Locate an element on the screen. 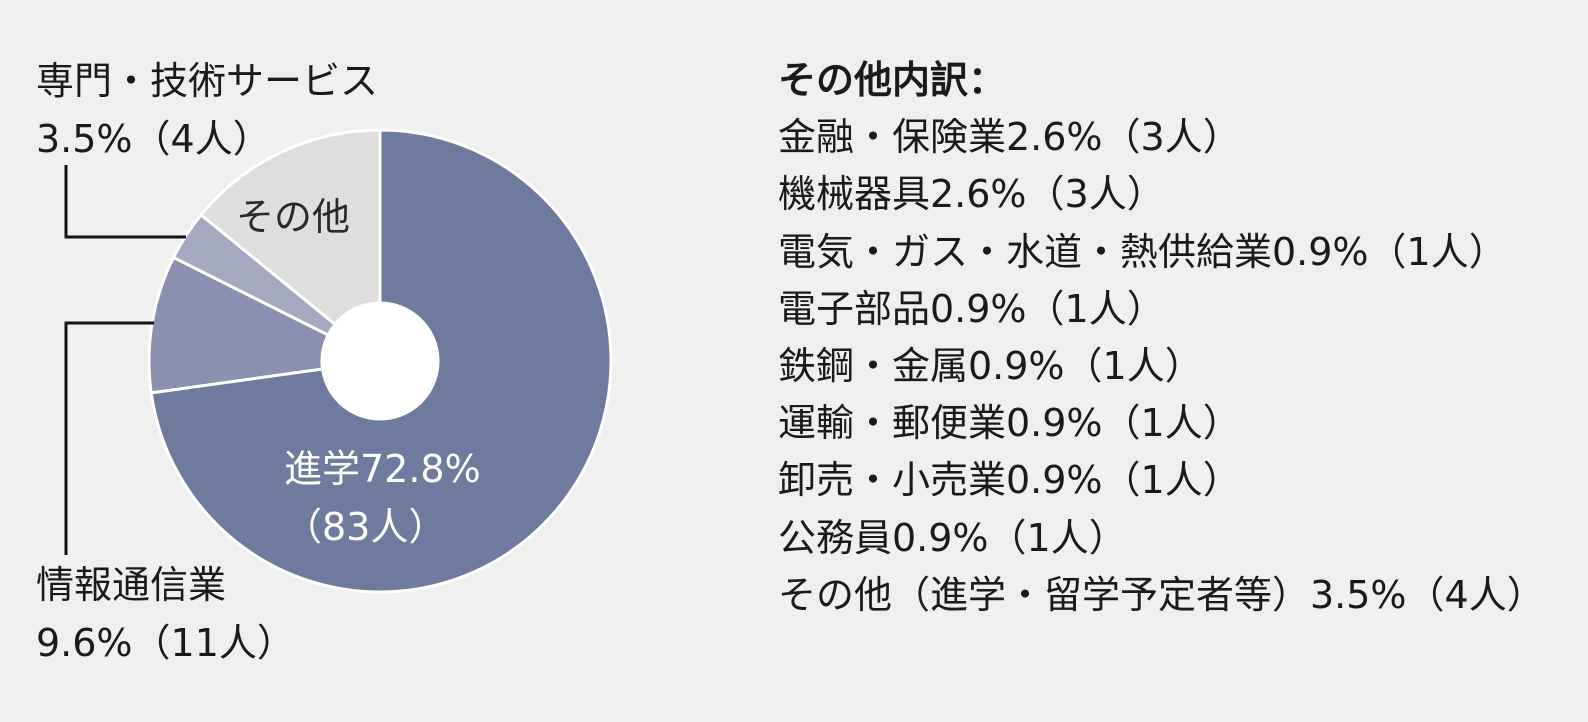 Image resolution: width=1588 pixels, height=722 pixels. slice-label-shingaku-line1: 進学72.8% is located at coordinates (382, 469).